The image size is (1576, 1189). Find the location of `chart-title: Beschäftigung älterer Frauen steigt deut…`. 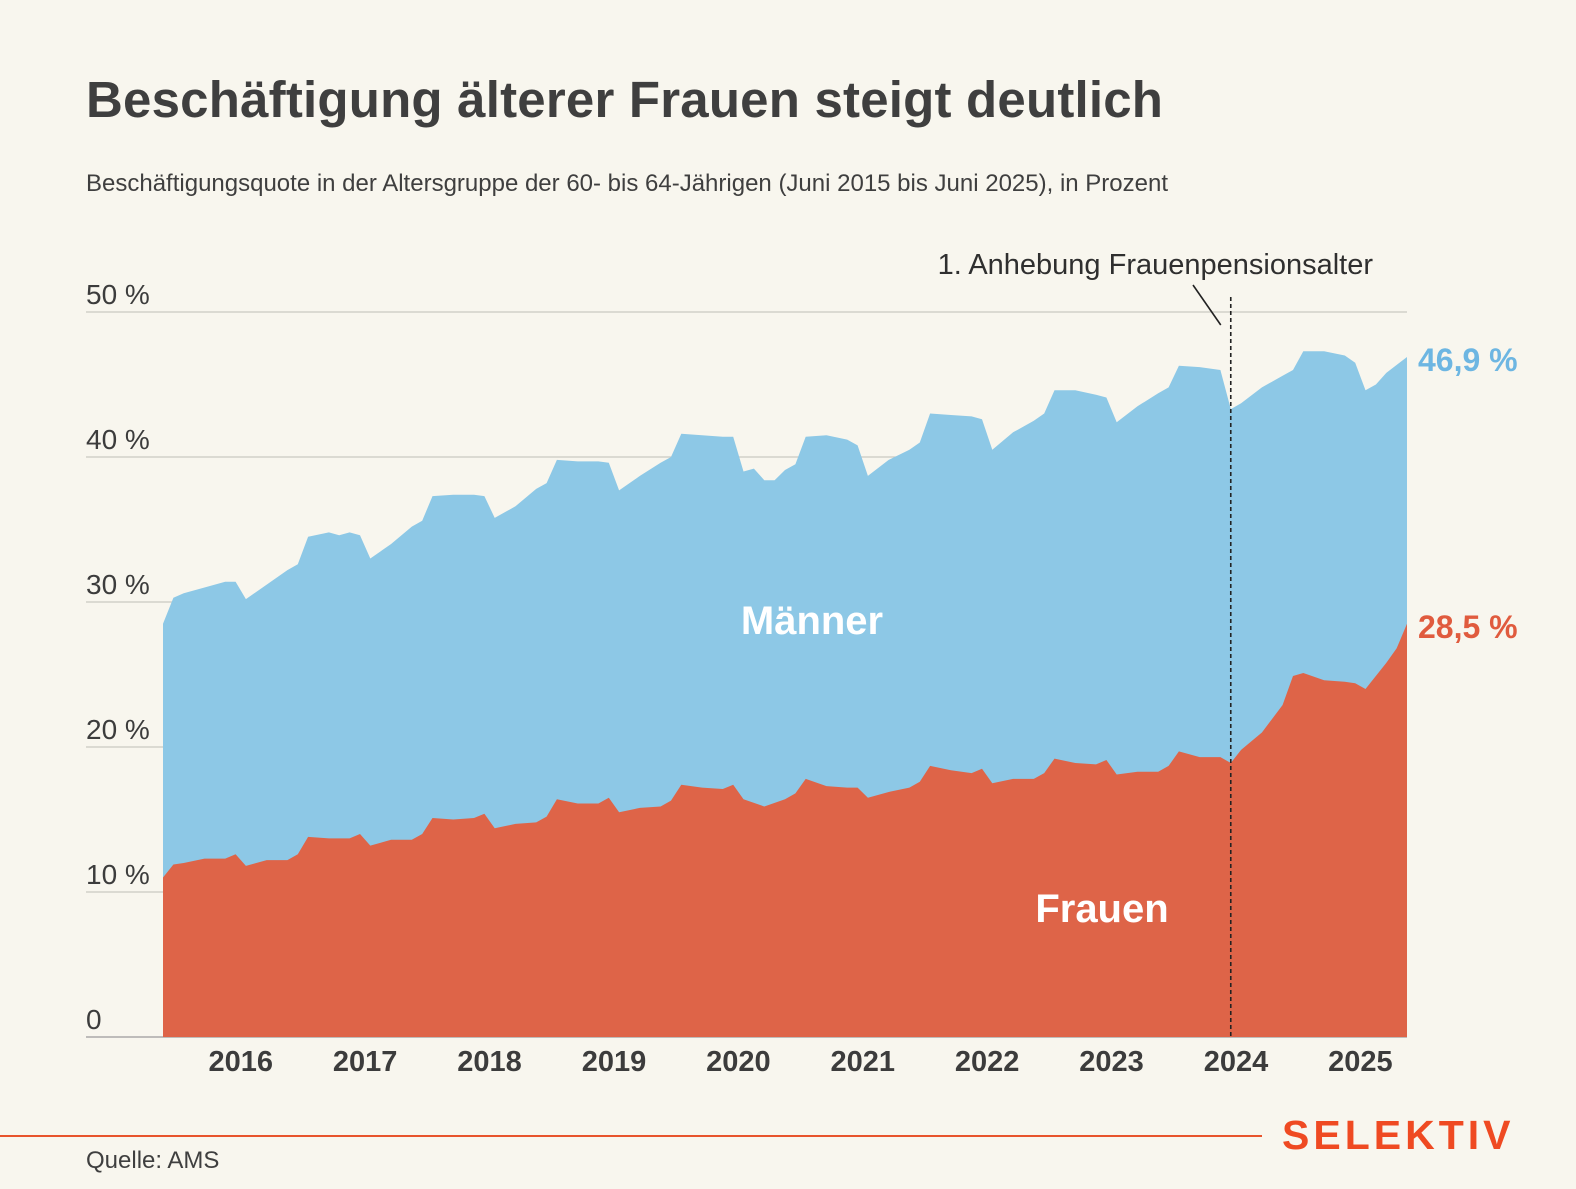

chart-title: Beschäftigung älterer Frauen steigt deut… is located at coordinates (625, 99).